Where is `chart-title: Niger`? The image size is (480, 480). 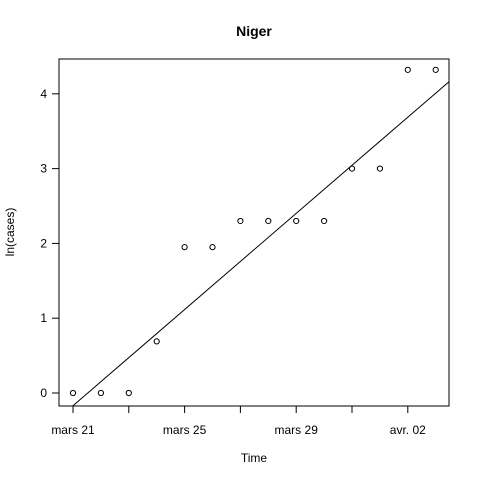 chart-title: Niger is located at coordinates (254, 31).